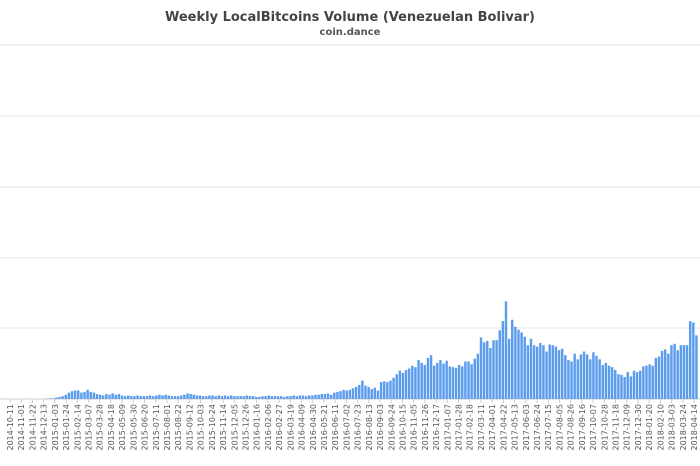  What do you see at coordinates (604, 427) in the screenshot?
I see `x-tick-label: 2017-10-28` at bounding box center [604, 427].